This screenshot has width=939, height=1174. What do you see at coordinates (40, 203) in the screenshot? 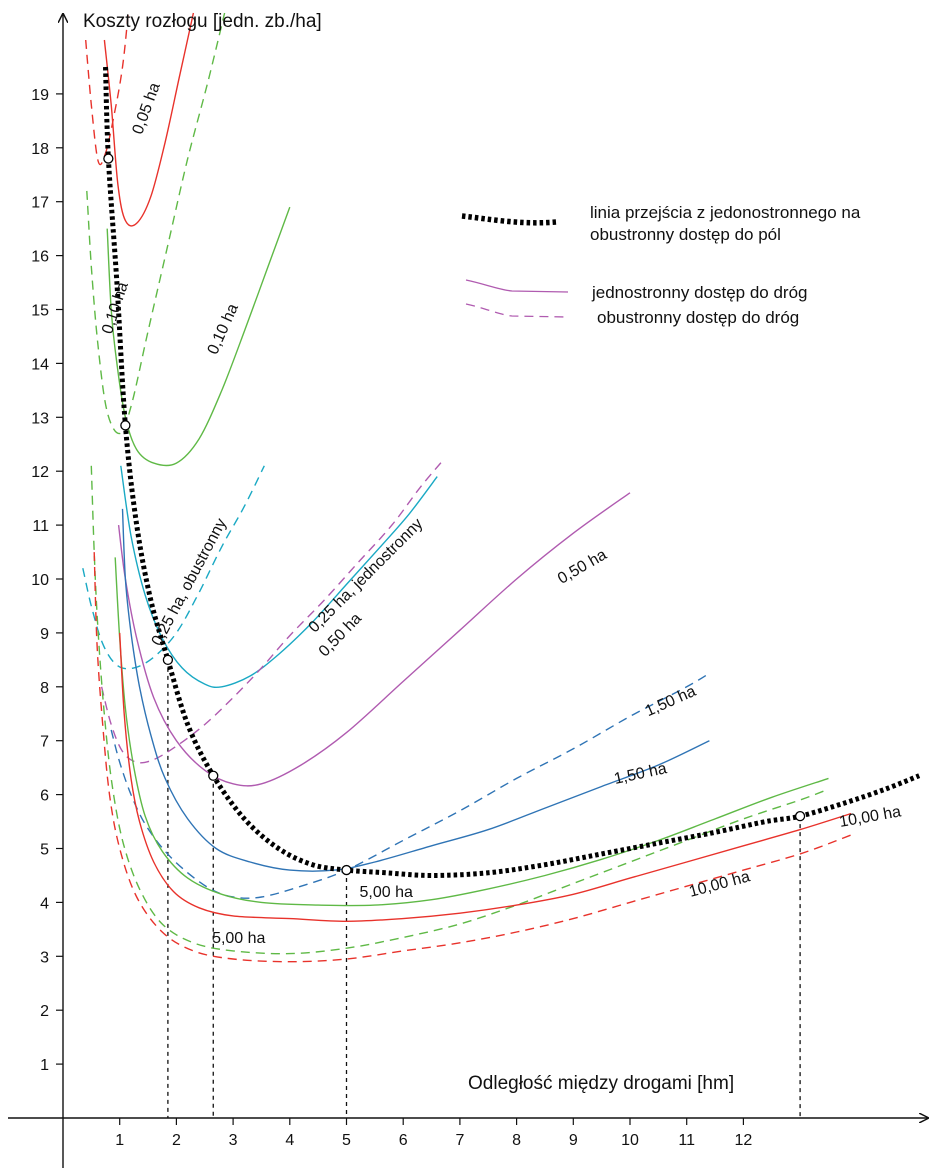
I see `y-tick-label: 17` at bounding box center [40, 203].